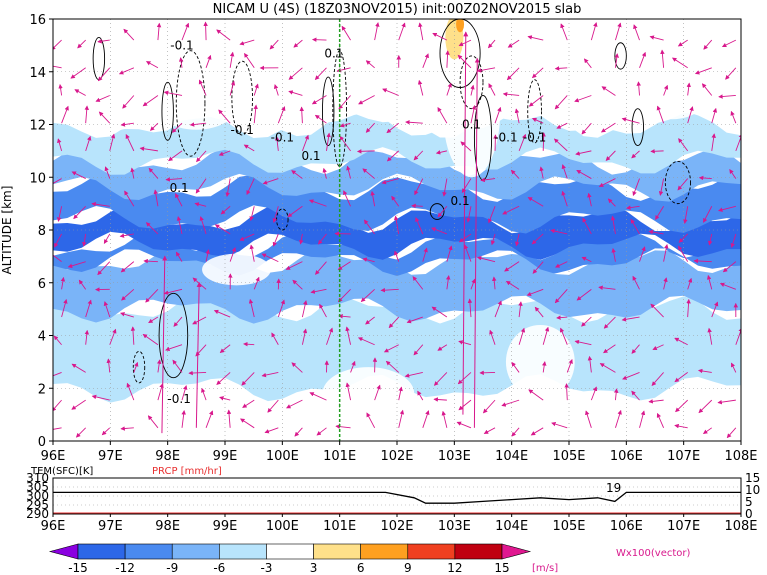 Image resolution: width=767 pixels, height=575 pixels. I want to click on colorbar-tick-label: -9, so click(172, 568).